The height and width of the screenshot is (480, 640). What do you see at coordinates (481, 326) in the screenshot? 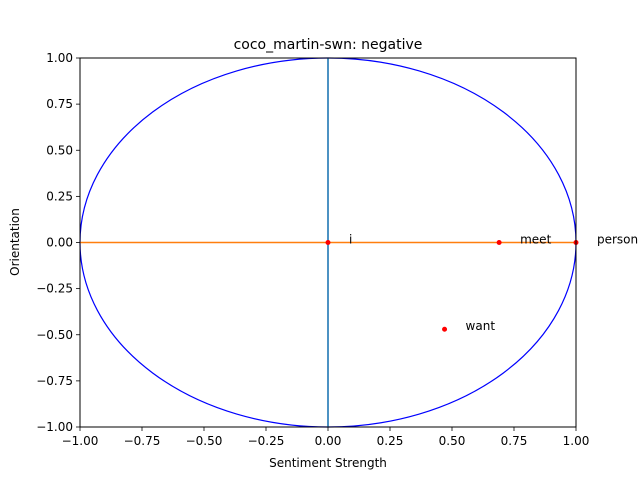
I see `data-point-label: want` at bounding box center [481, 326].